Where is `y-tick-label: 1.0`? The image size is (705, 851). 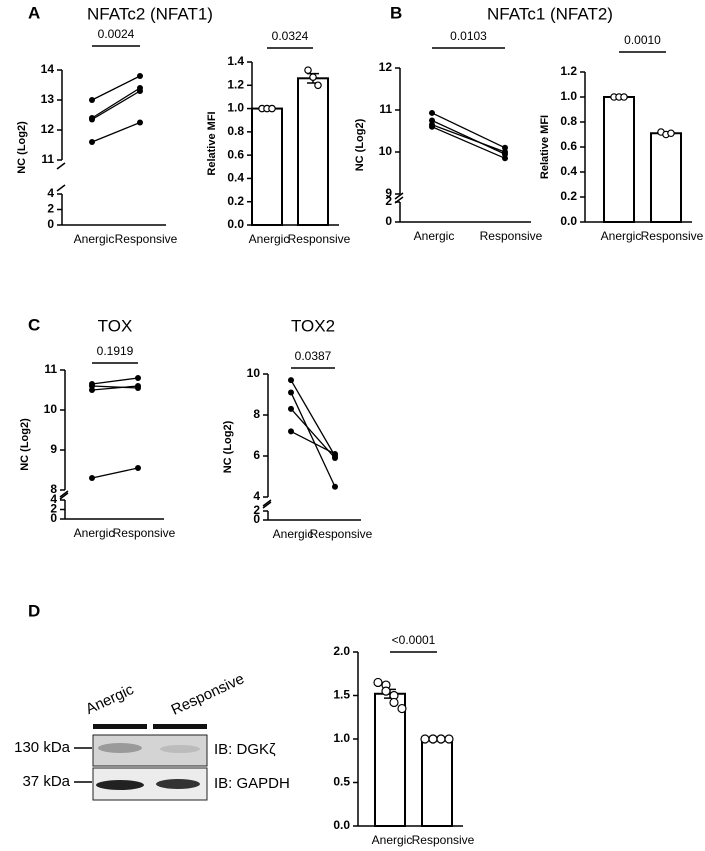
y-tick-label: 1.0 is located at coordinates (568, 96).